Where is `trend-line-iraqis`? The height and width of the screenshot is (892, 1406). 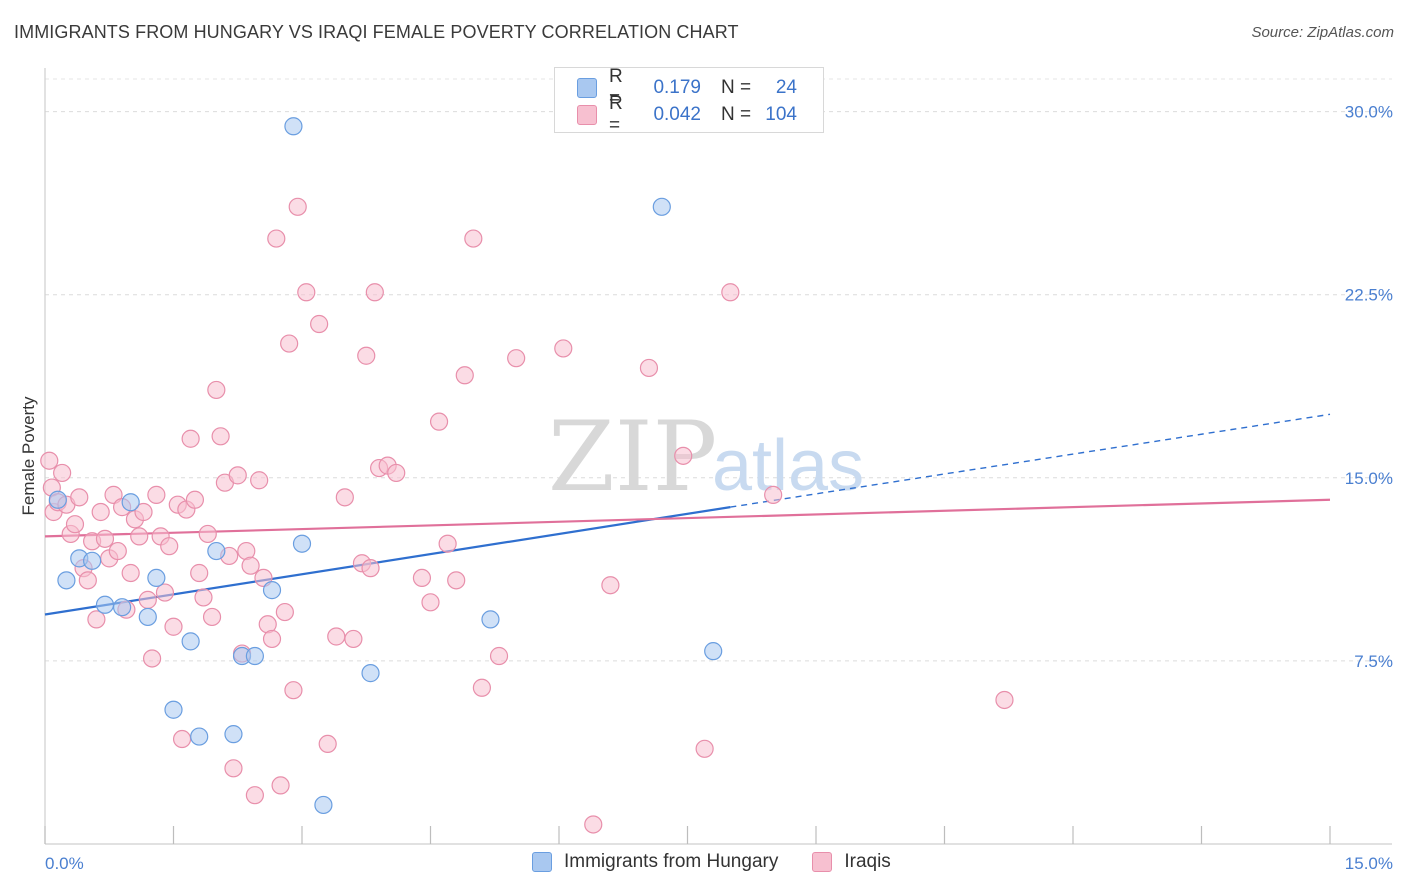 trend-line-iraqis is located at coordinates (687, 518).